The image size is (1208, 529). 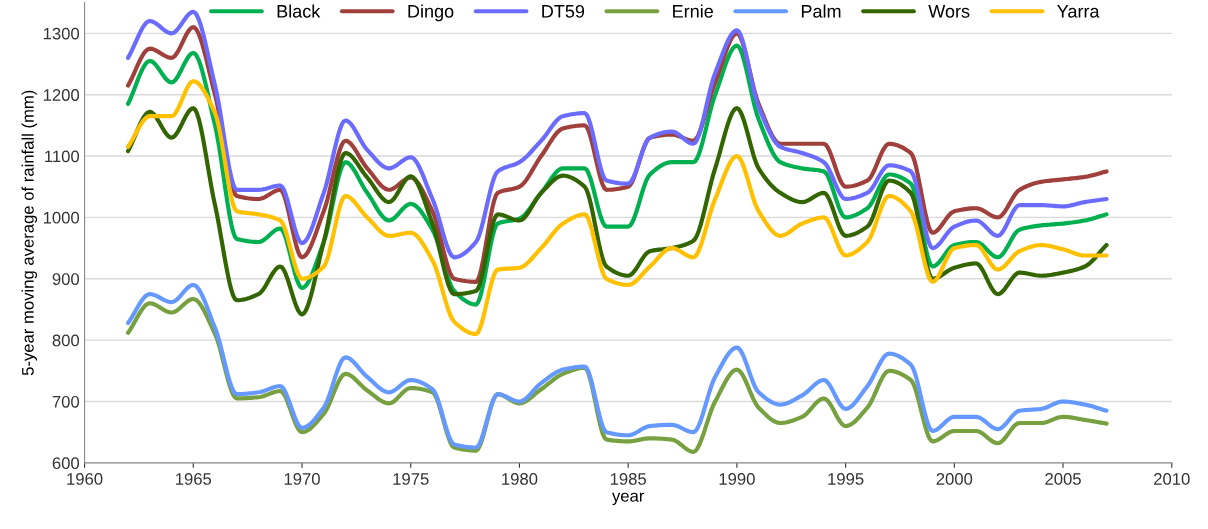 I want to click on x-tick-label: 1980, so click(x=520, y=479).